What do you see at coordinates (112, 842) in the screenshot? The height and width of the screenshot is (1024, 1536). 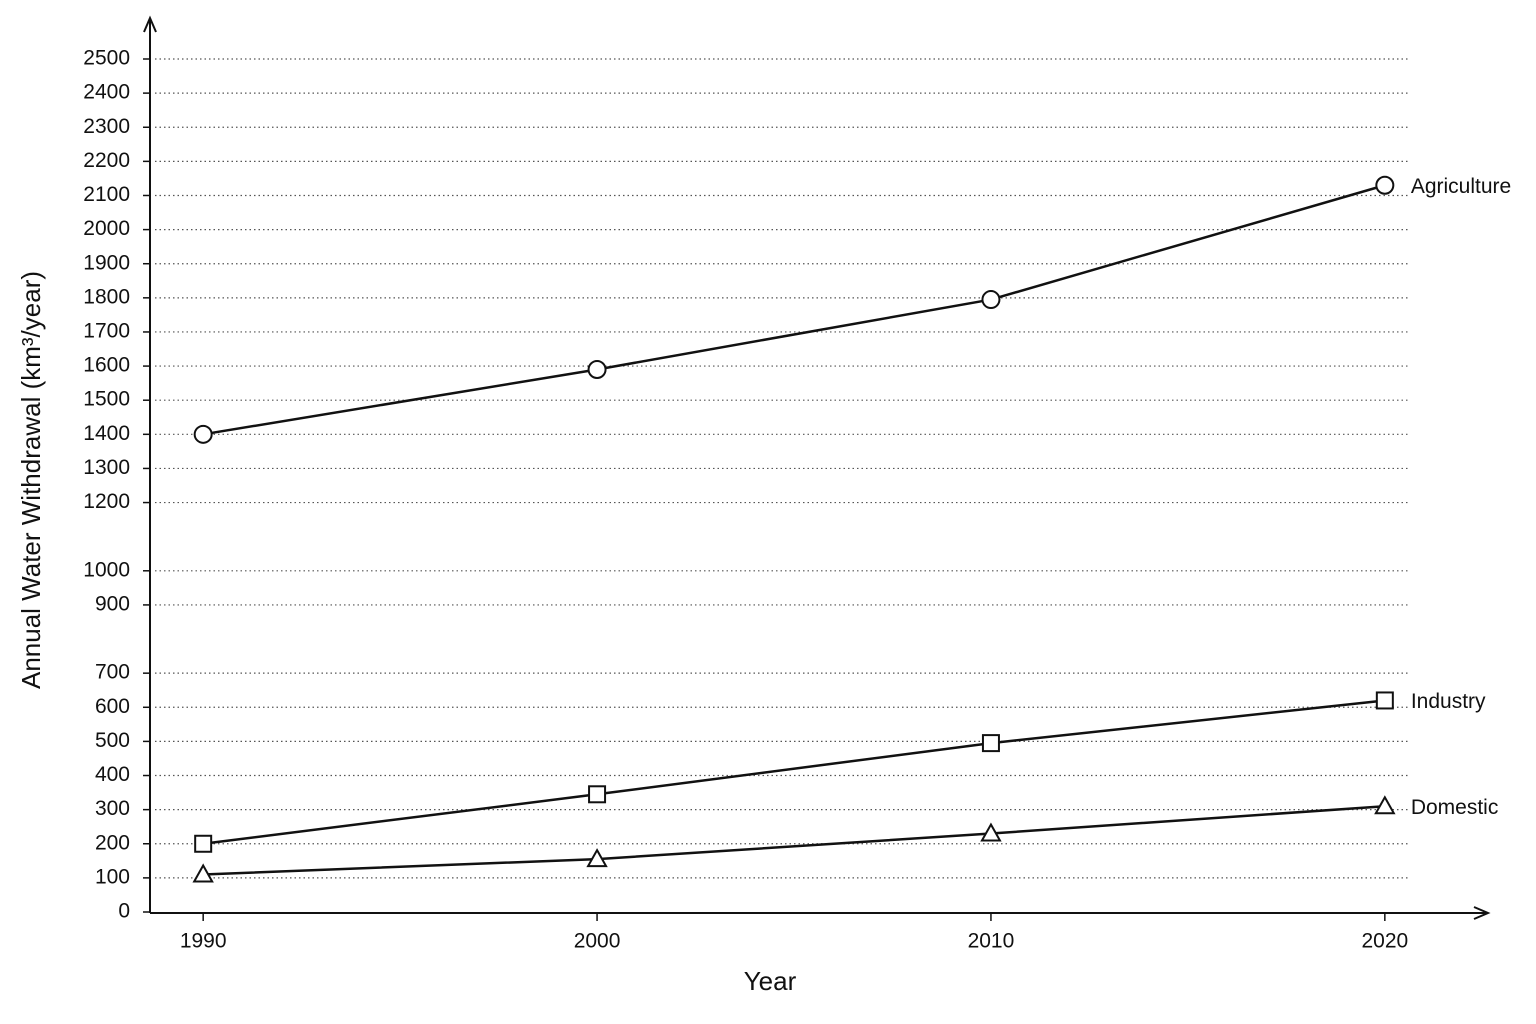 I see `y-tick-label: 200` at bounding box center [112, 842].